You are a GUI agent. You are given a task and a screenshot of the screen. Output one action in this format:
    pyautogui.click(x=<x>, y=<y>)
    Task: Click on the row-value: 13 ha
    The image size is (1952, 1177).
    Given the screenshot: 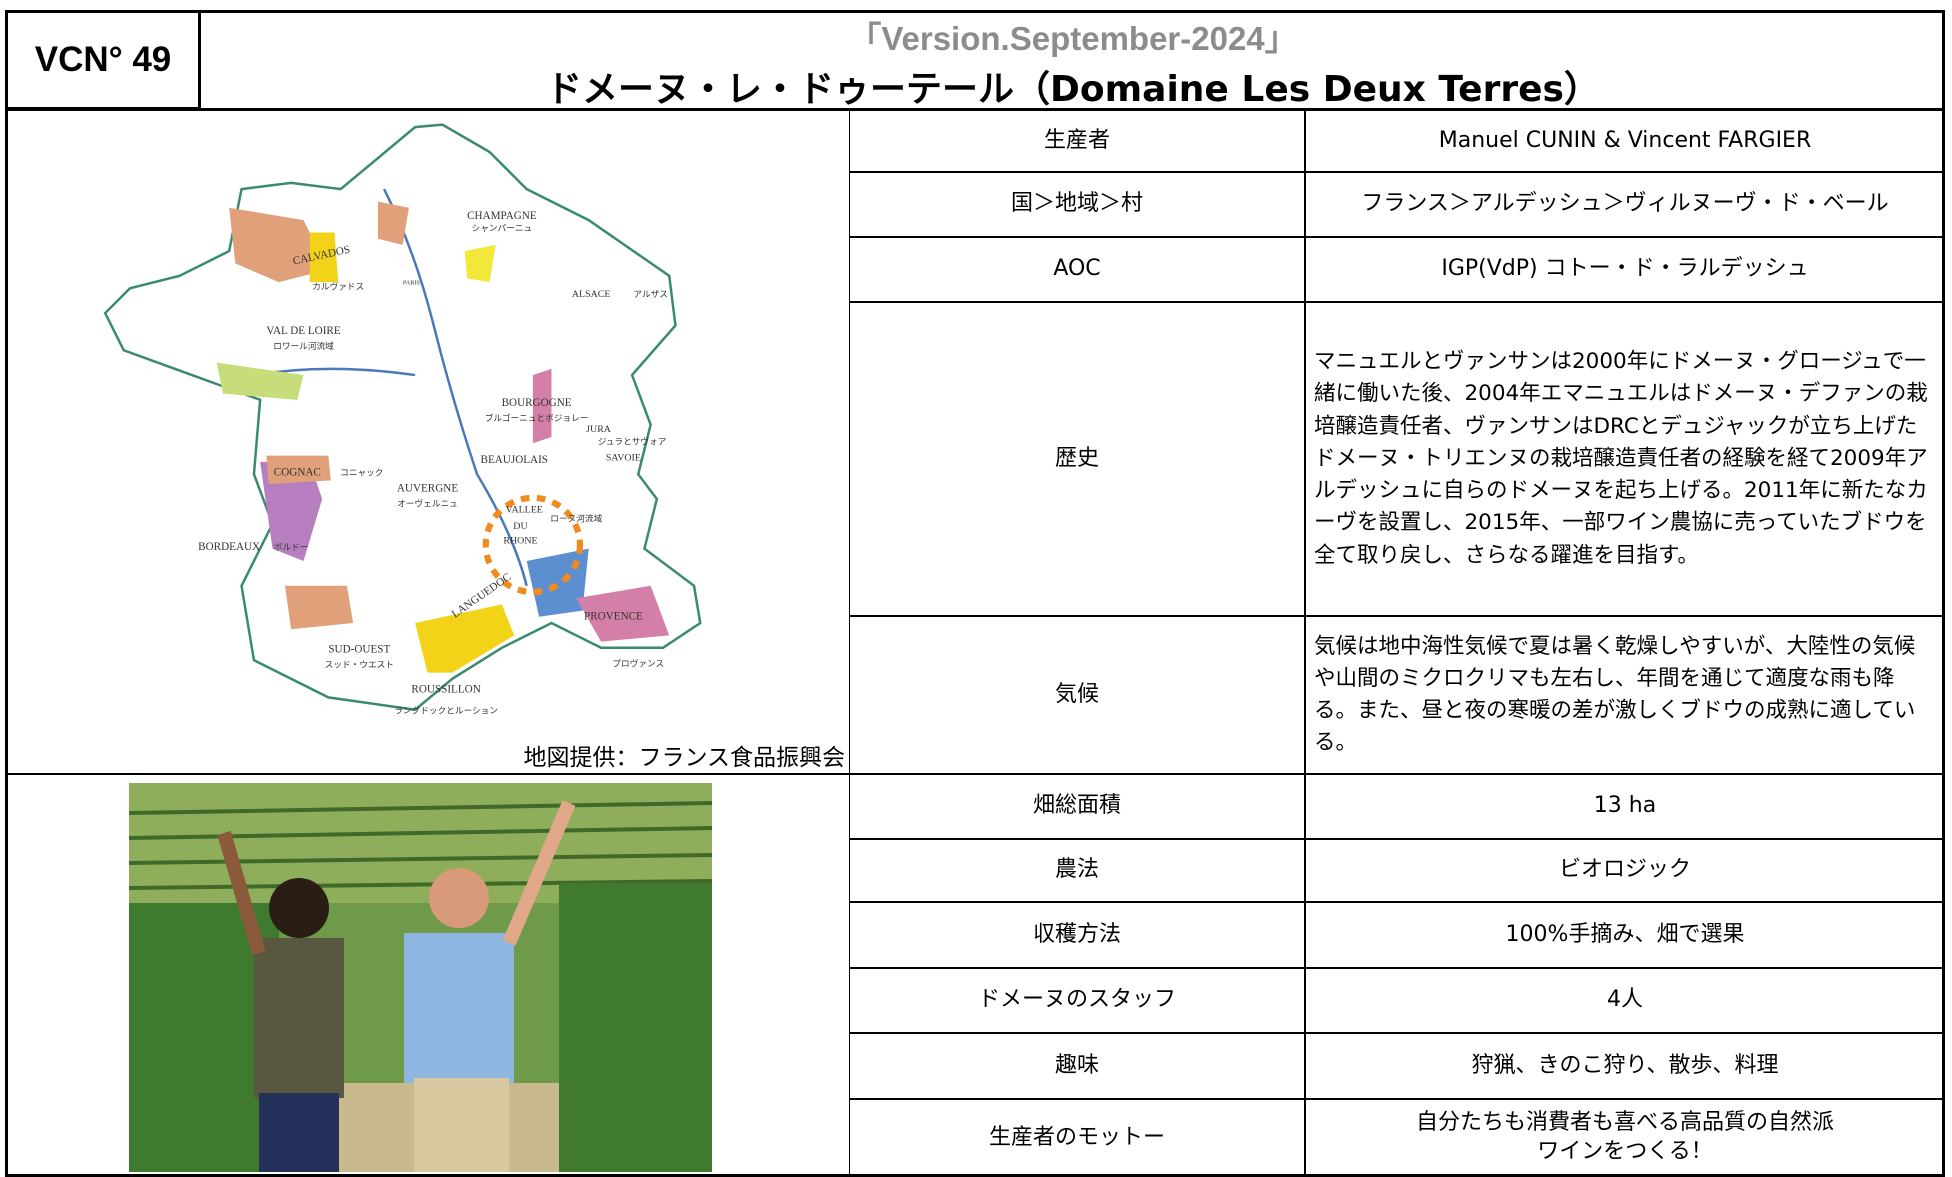 What is the action you would take?
    pyautogui.click(x=1625, y=806)
    